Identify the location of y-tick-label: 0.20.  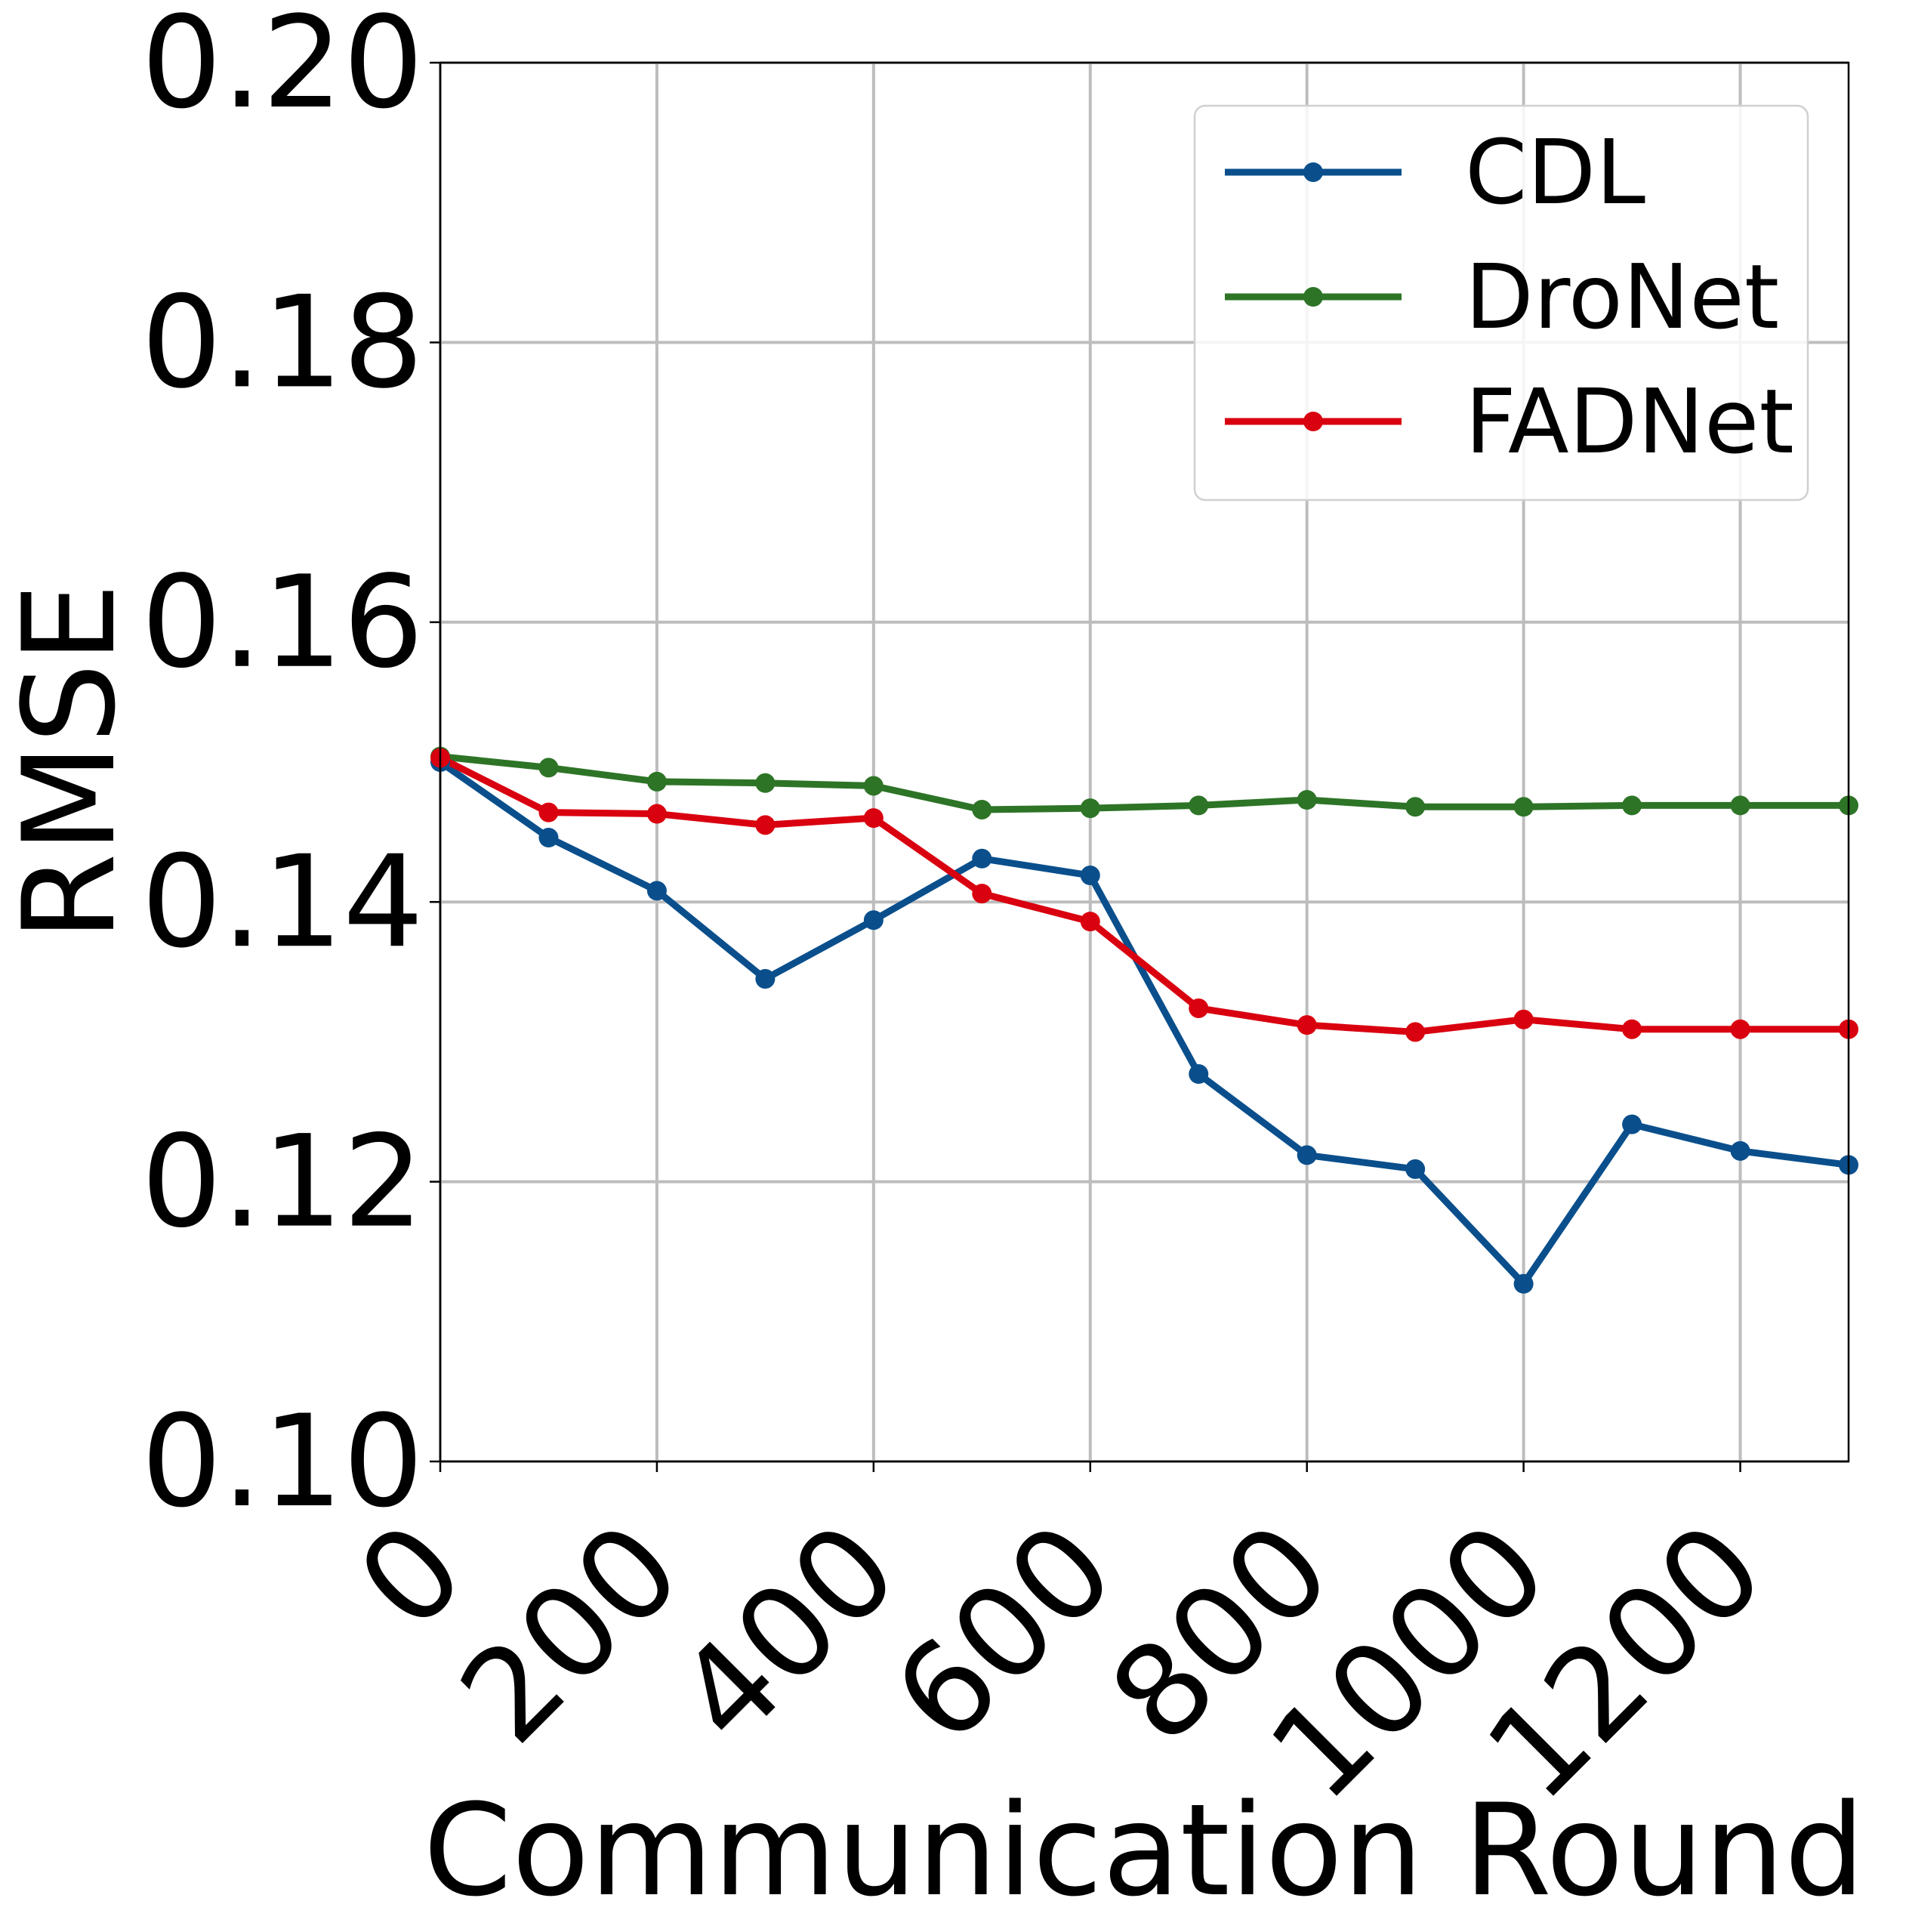
(282, 69).